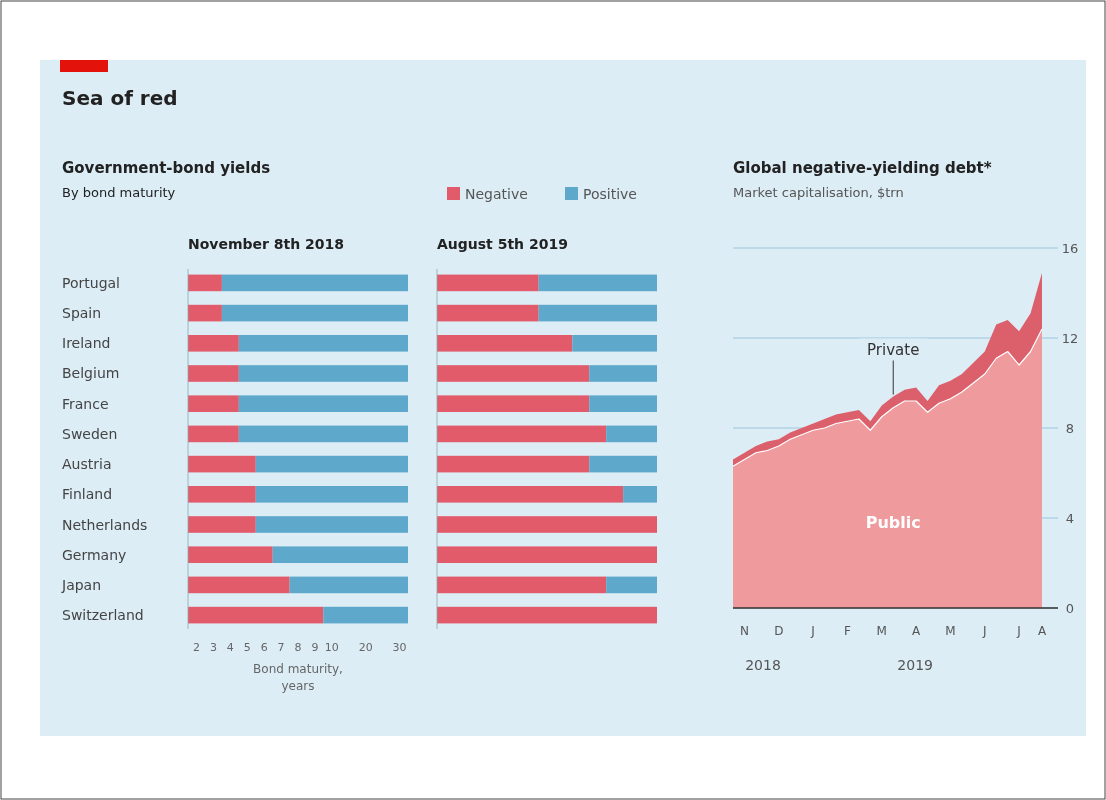 Image resolution: width=1106 pixels, height=800 pixels. I want to click on text: 20, so click(365, 647).